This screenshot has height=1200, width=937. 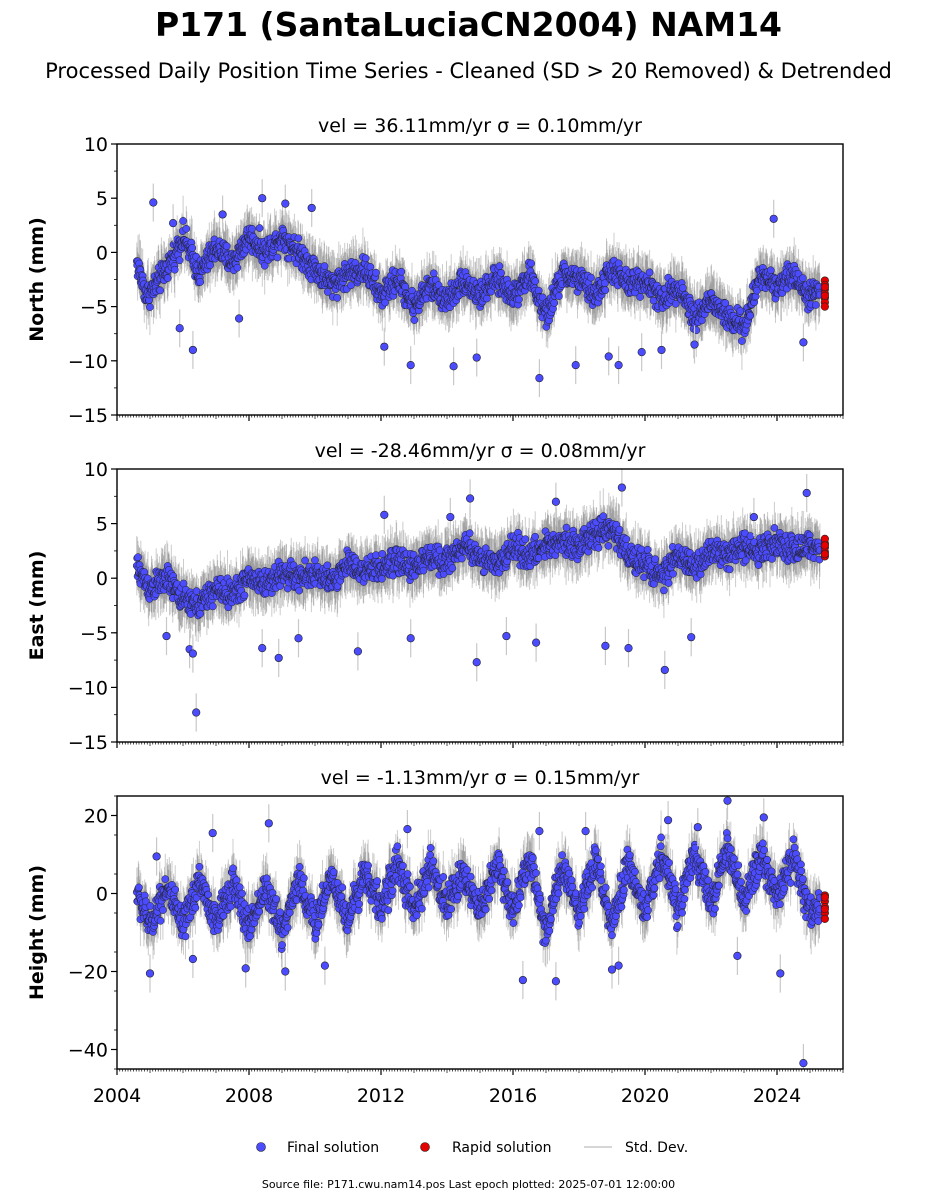 What do you see at coordinates (88, 416) in the screenshot?
I see `y-tick-label: −15` at bounding box center [88, 416].